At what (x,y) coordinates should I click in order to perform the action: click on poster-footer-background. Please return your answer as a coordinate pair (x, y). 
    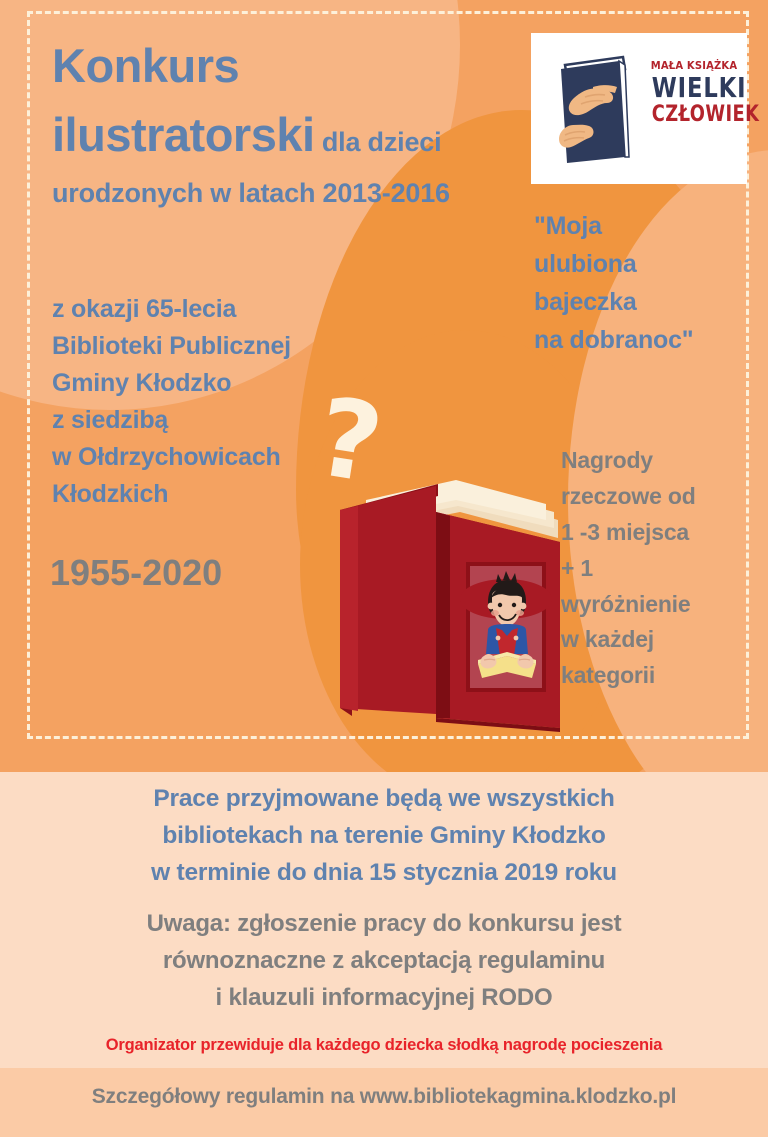
    Looking at the image, I should click on (384, 1102).